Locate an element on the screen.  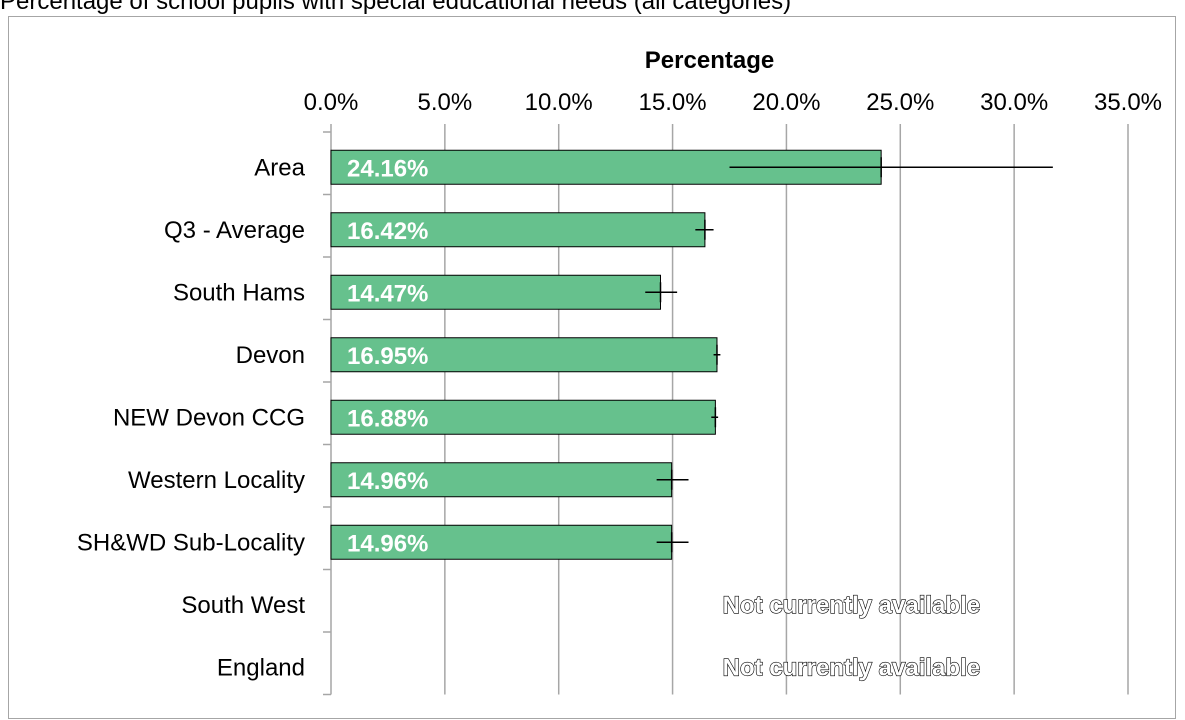
category-label: Devon is located at coordinates (270, 355).